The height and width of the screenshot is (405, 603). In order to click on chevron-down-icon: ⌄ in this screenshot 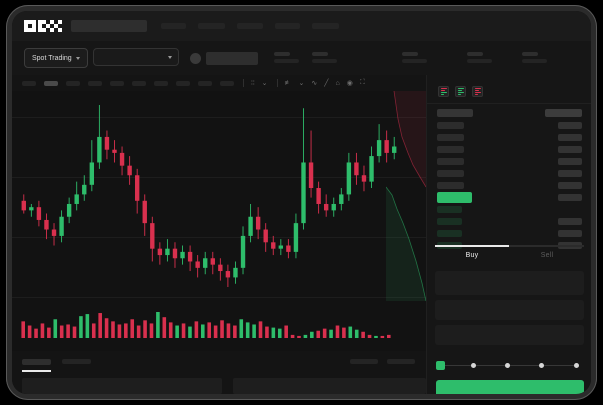, I will do `click(264, 83)`.